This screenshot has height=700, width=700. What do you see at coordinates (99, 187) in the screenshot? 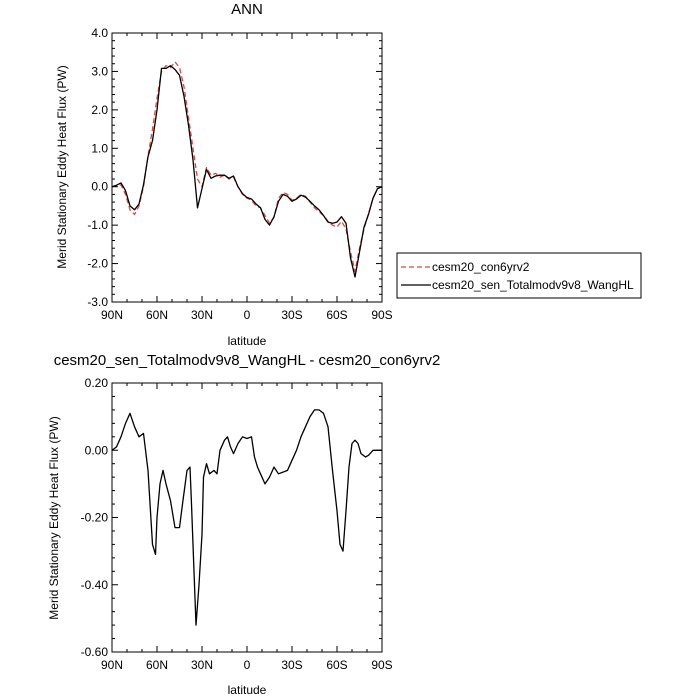
I see `y-tick-label: 0.0` at bounding box center [99, 187].